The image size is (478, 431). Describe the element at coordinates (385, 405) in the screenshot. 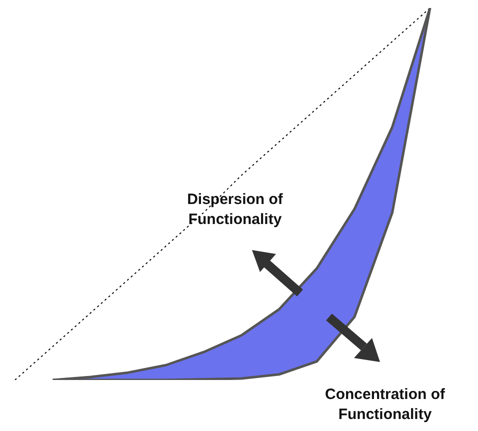

I see `text: Concentration of Functionality` at that location.